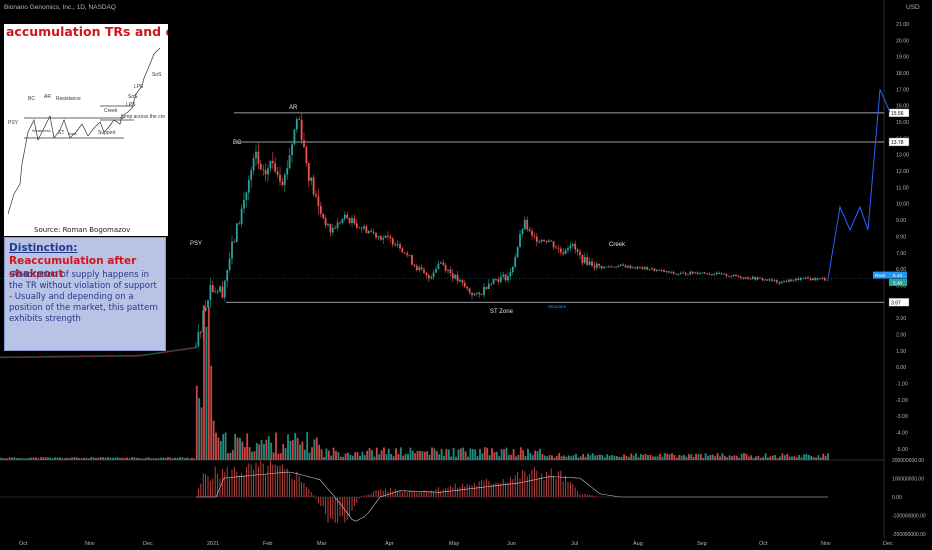 The height and width of the screenshot is (550, 932). I want to click on price-tick-label: 11.00, so click(902, 188).